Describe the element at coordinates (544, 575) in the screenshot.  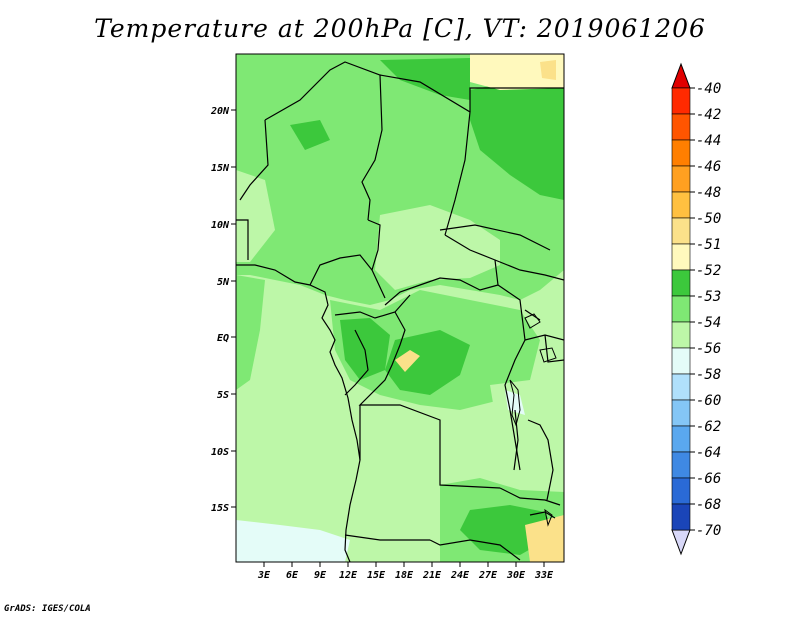
I see `lon-label: 33E` at that location.